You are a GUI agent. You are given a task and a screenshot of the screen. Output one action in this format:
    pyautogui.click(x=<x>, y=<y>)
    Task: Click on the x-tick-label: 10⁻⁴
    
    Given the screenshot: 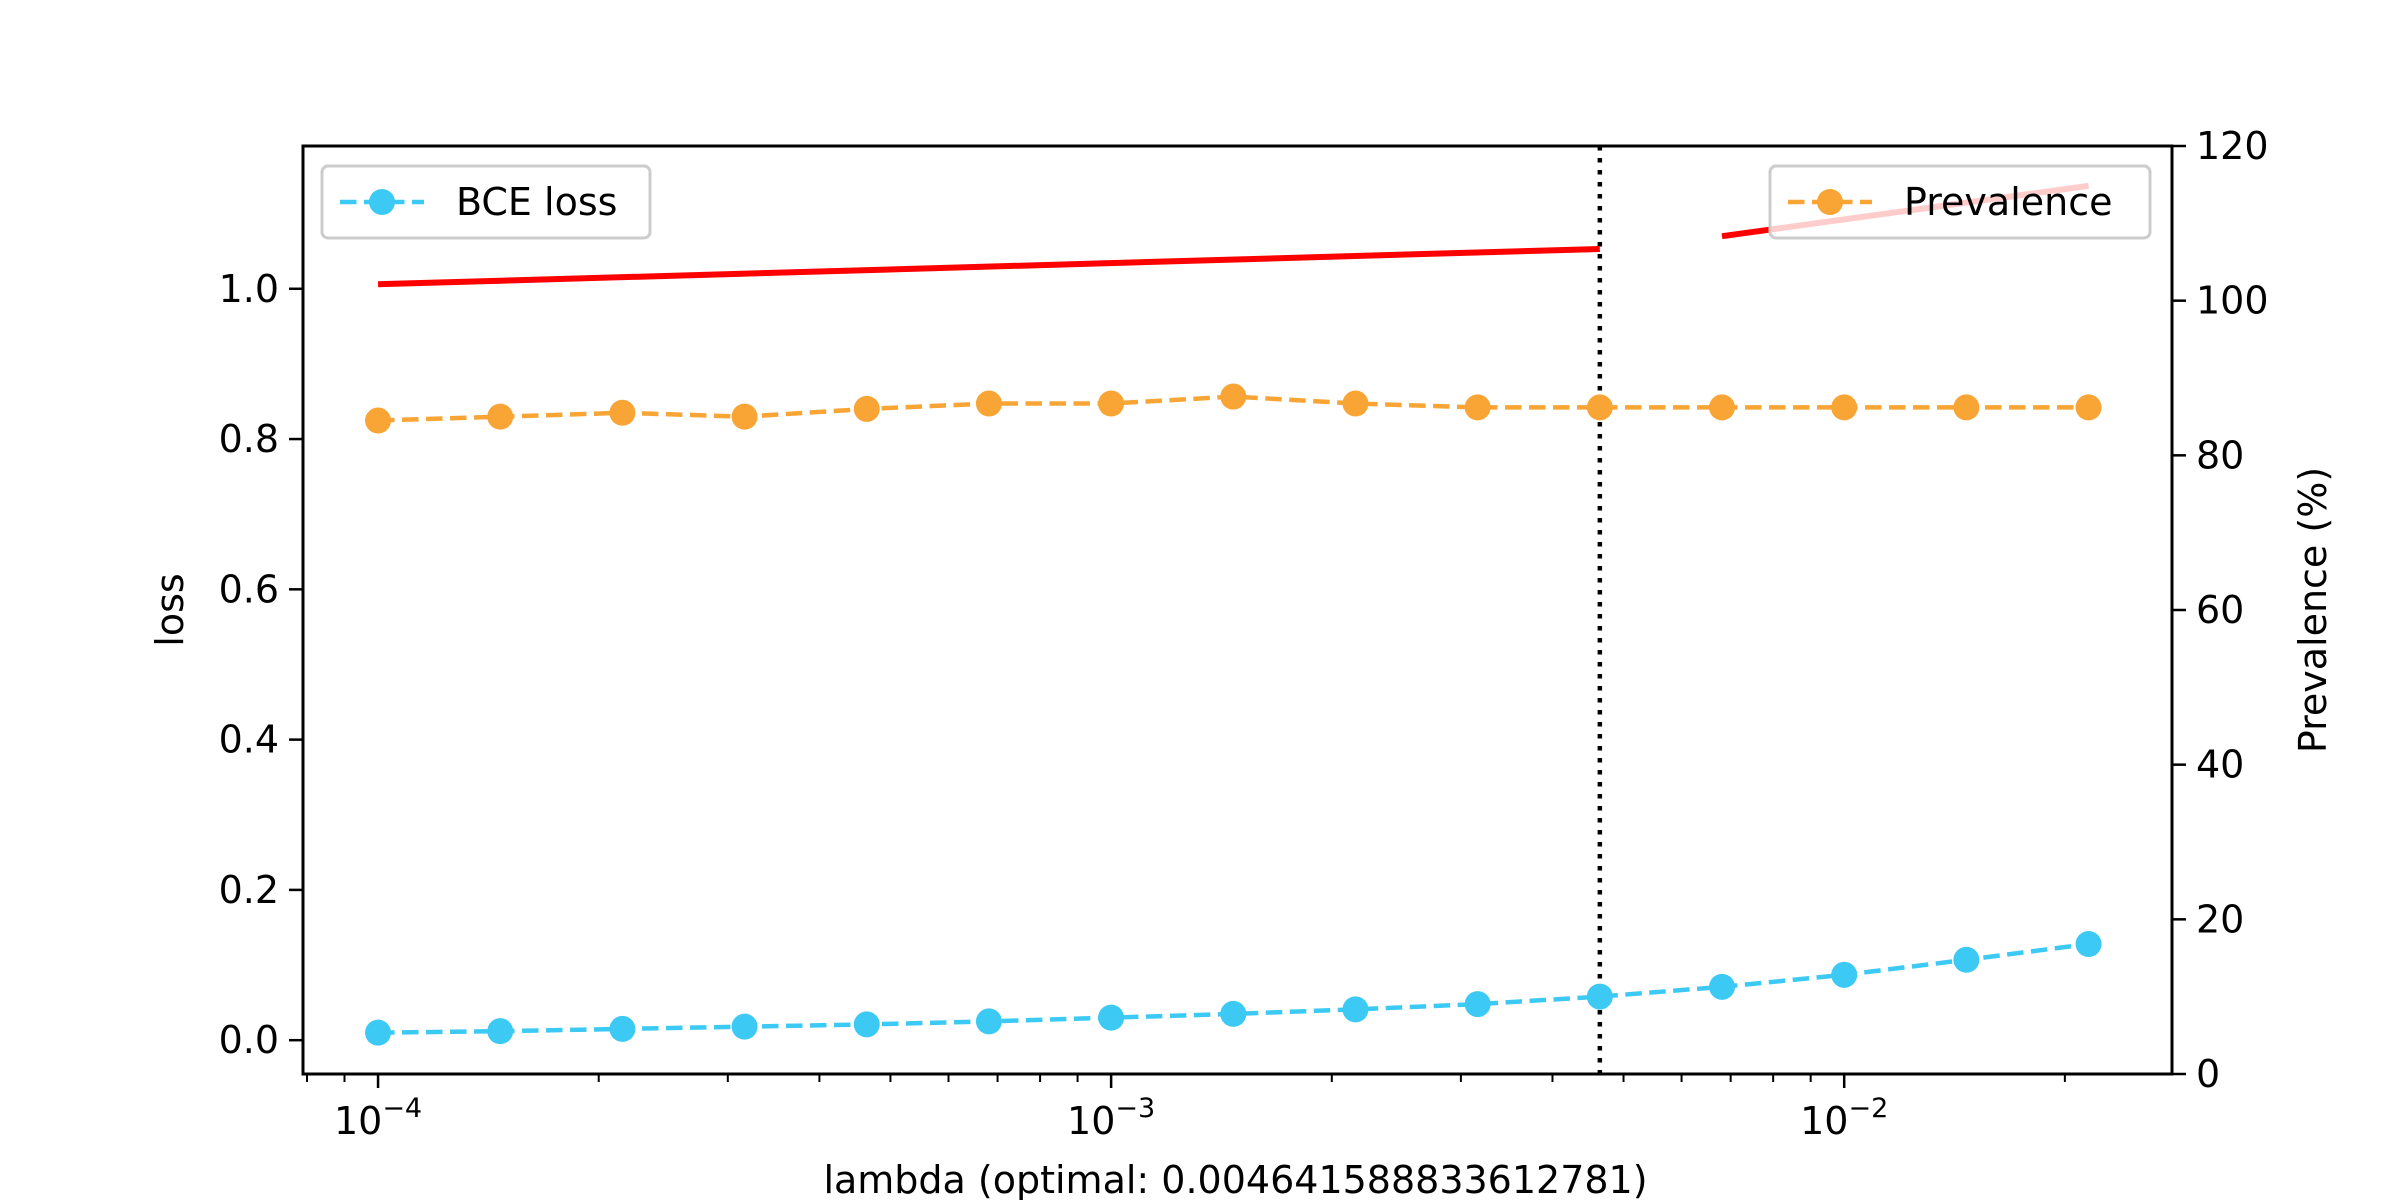 What is the action you would take?
    pyautogui.click(x=378, y=1118)
    